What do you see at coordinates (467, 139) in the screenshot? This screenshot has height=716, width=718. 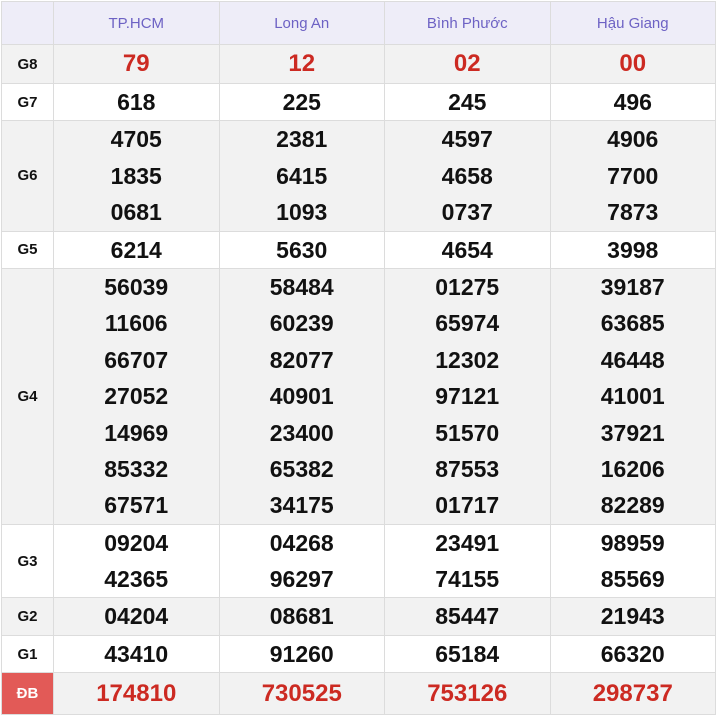 I see `prize-number: 4597` at bounding box center [467, 139].